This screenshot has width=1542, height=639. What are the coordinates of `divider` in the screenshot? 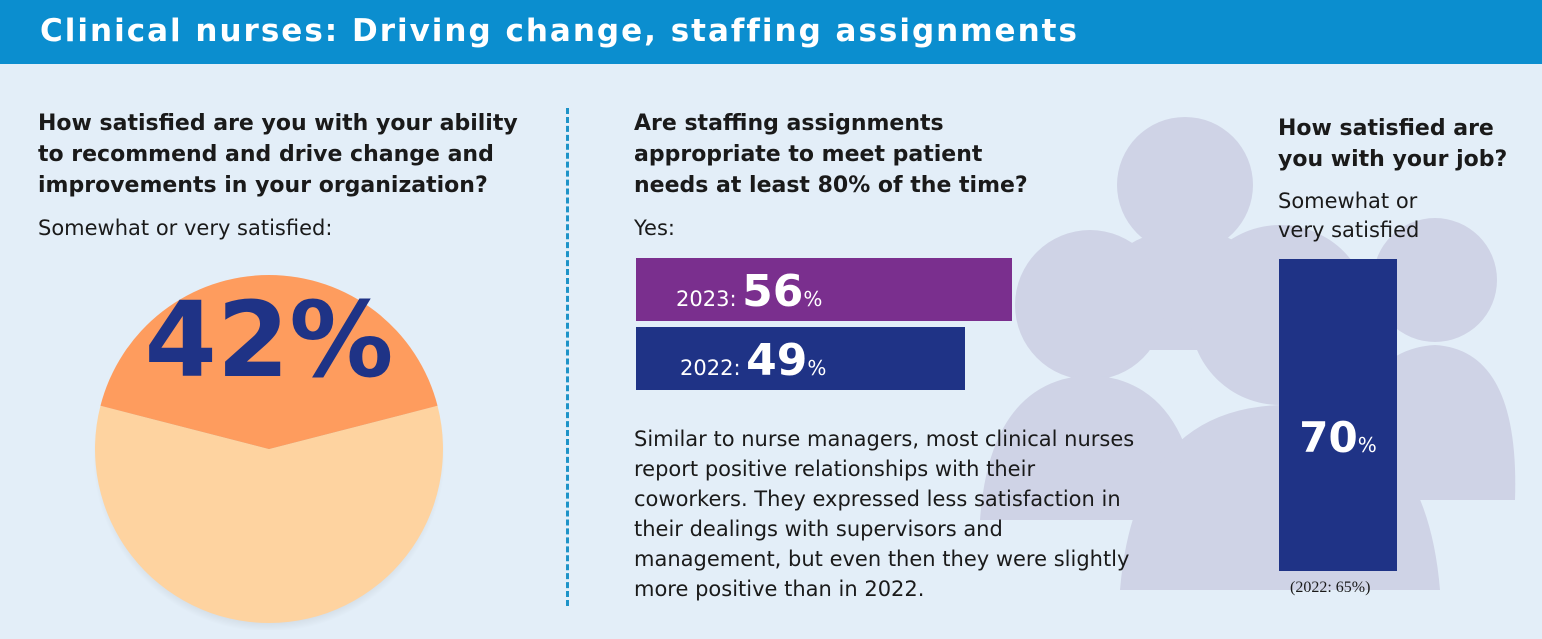 It's located at (567, 357).